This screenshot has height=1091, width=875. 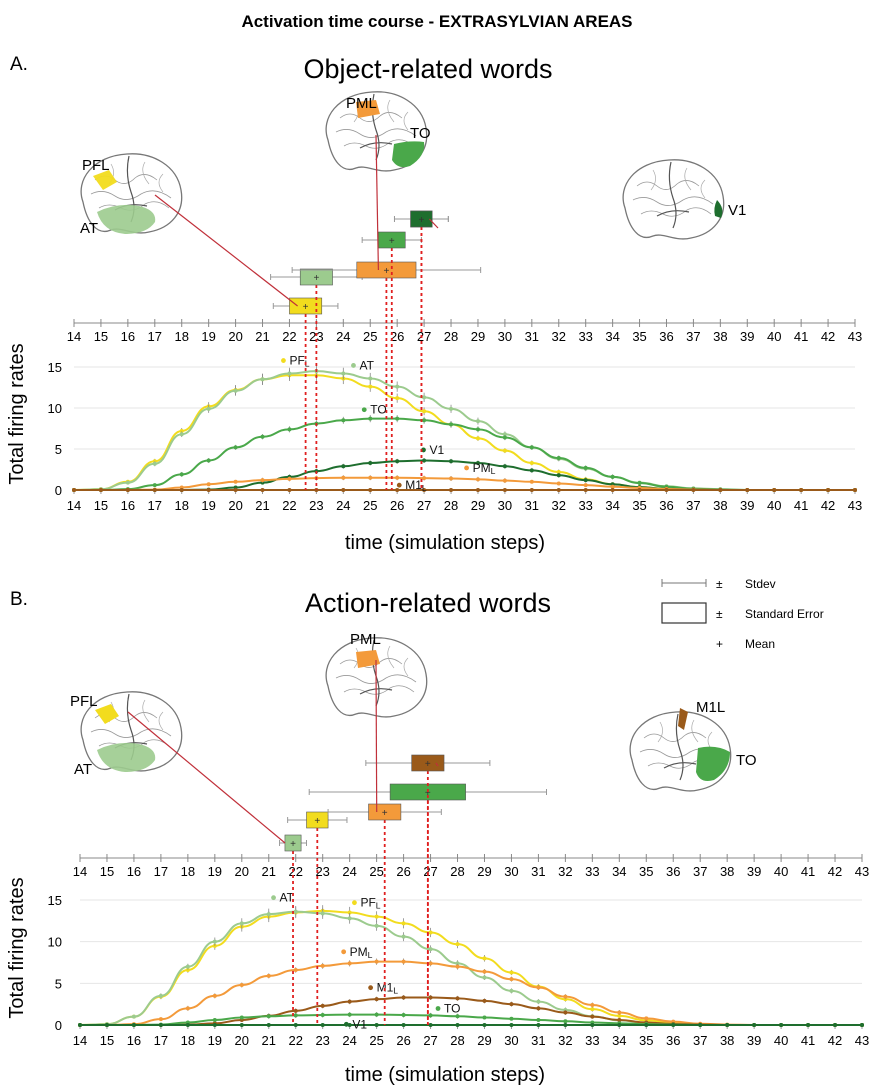 I want to click on peak-axis-tick-label: 43, so click(x=855, y=336).